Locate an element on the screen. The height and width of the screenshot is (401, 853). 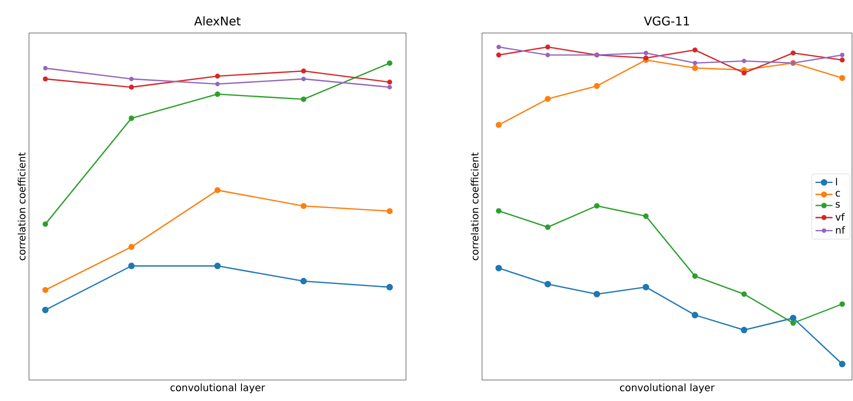
chart-title: AlexNet is located at coordinates (217, 21).